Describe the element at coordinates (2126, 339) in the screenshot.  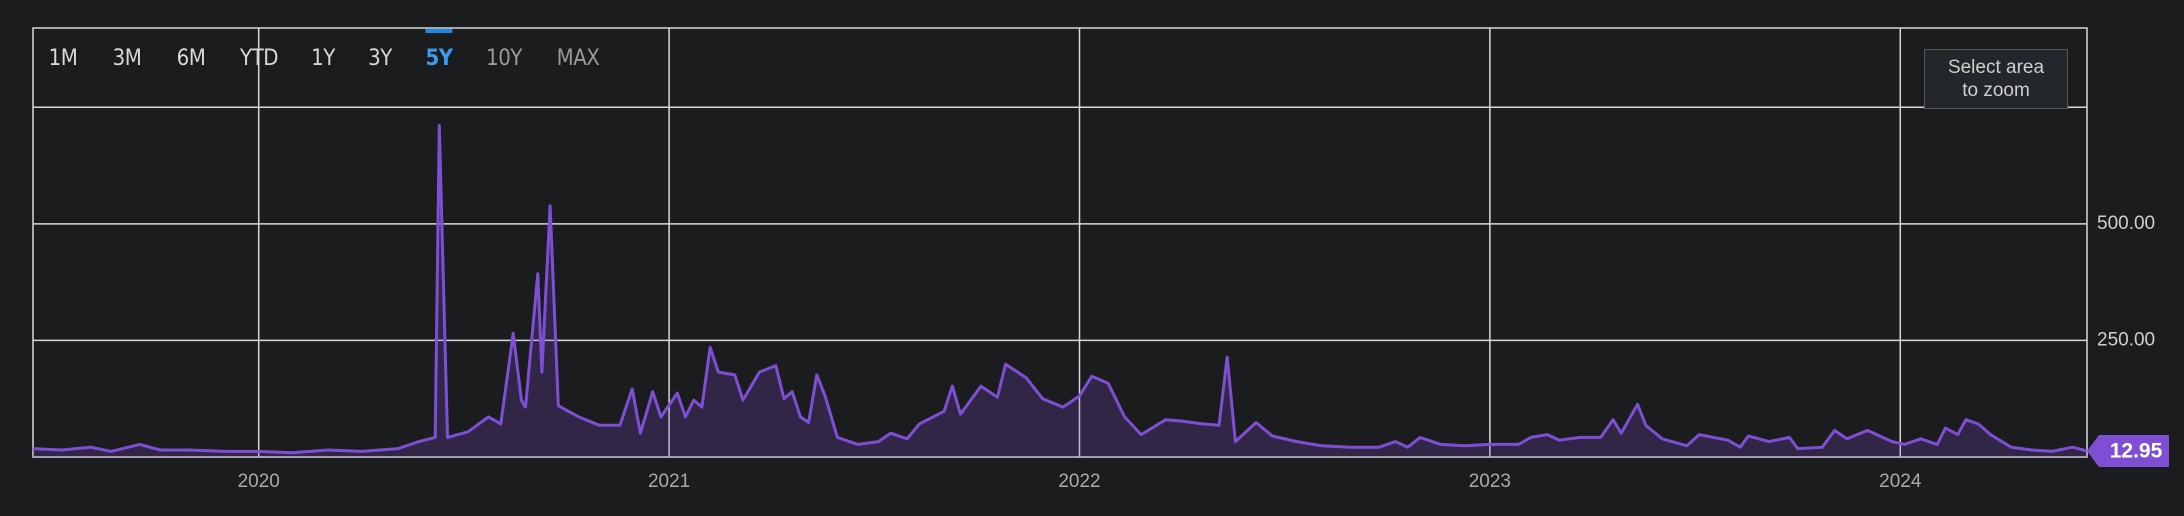
I see `y-tick-label: 250.00` at that location.